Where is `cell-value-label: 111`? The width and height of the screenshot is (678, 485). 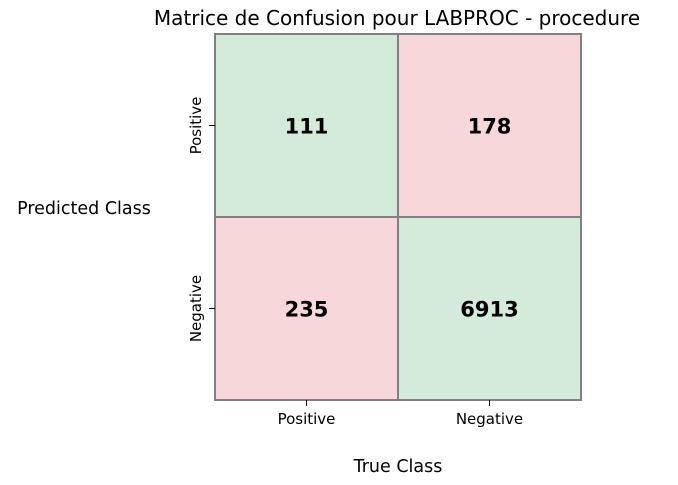
cell-value-label: 111 is located at coordinates (307, 127).